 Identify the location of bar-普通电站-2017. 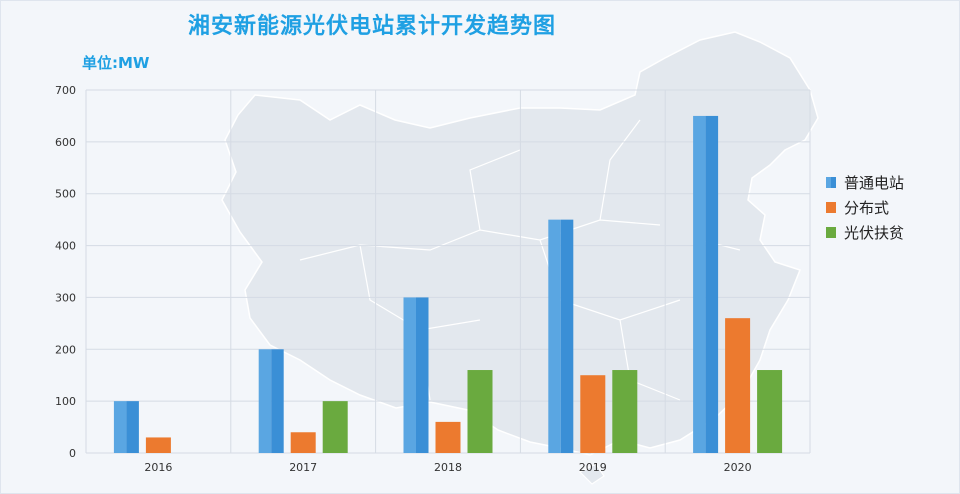
(271, 401).